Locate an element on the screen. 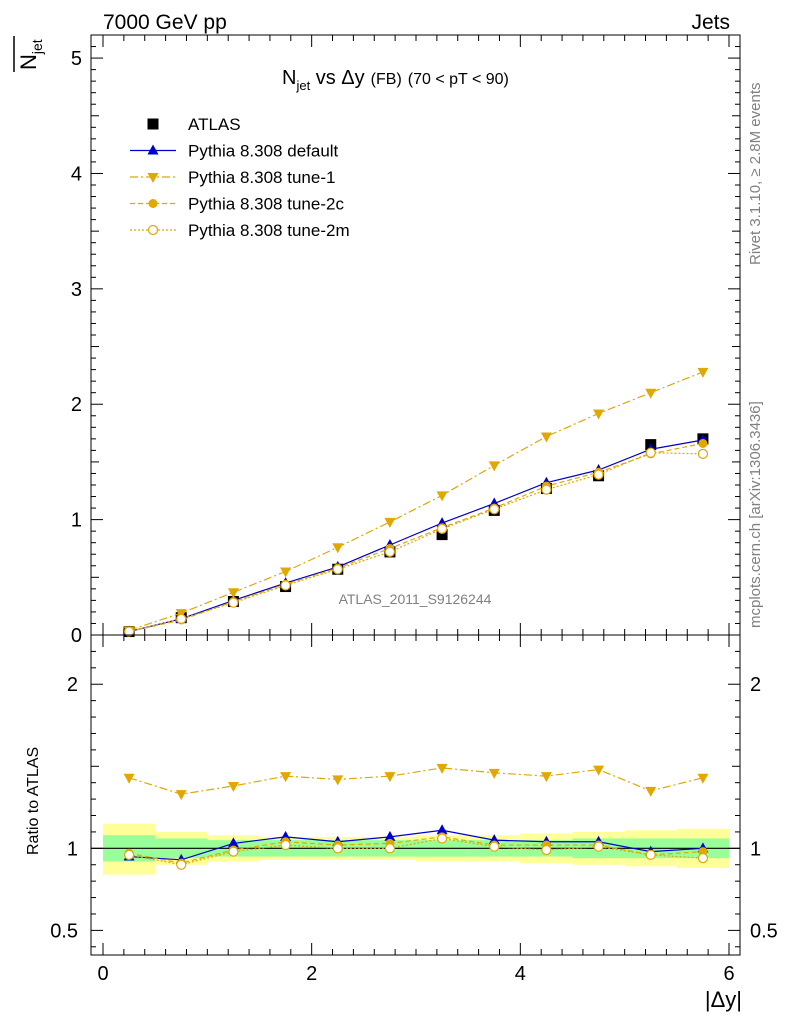 The height and width of the screenshot is (1024, 786). y-tick-label: 0 is located at coordinates (76, 636).